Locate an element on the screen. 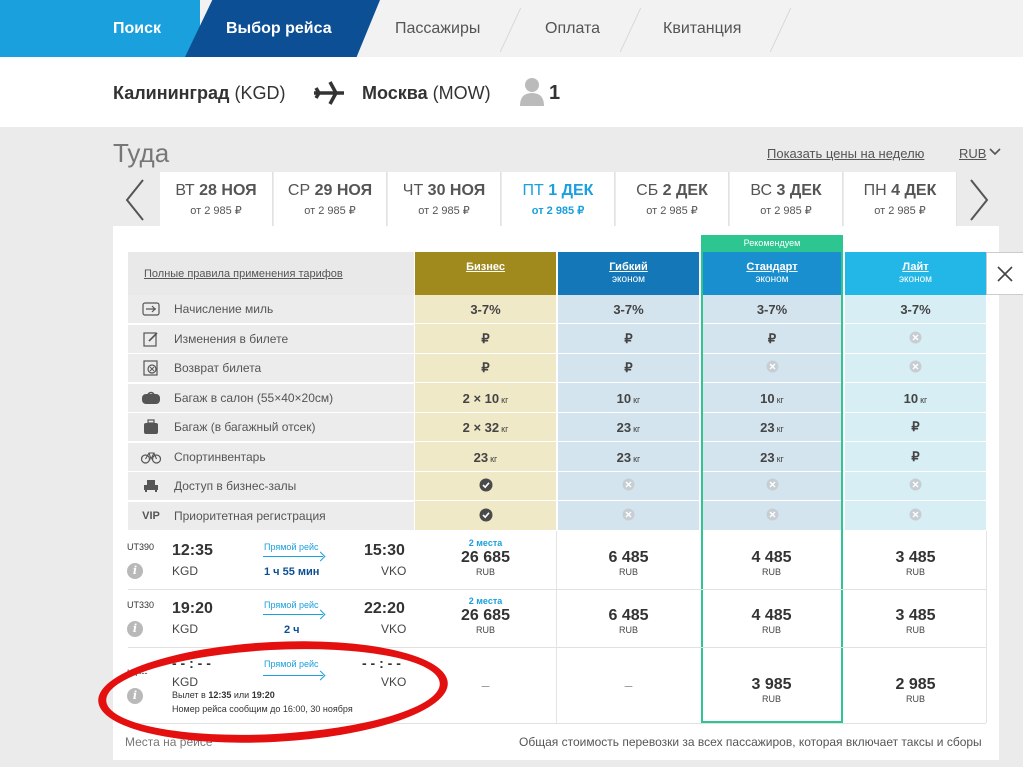 The image size is (1023, 767). date-tab: ВТ 28 НОЯ от 2 985 ₽ is located at coordinates (216, 199).